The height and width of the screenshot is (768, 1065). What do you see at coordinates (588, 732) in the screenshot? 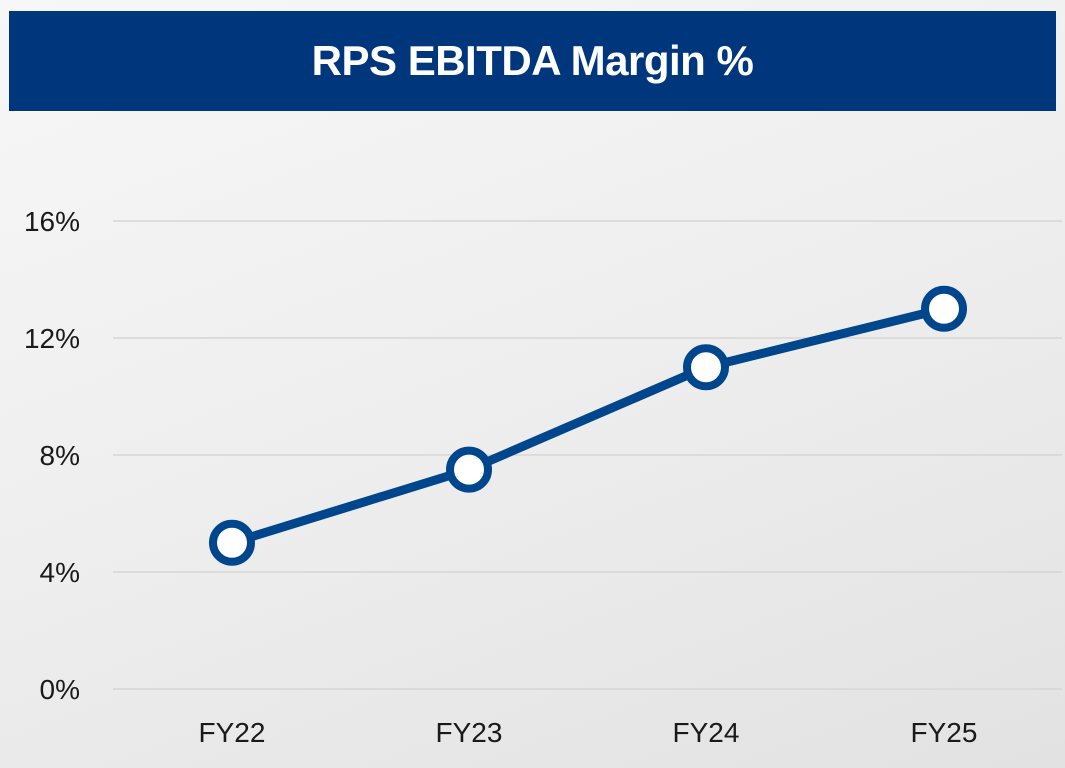
I see `x-axis-ticks: FY22 FY23 FY24 FY25` at bounding box center [588, 732].